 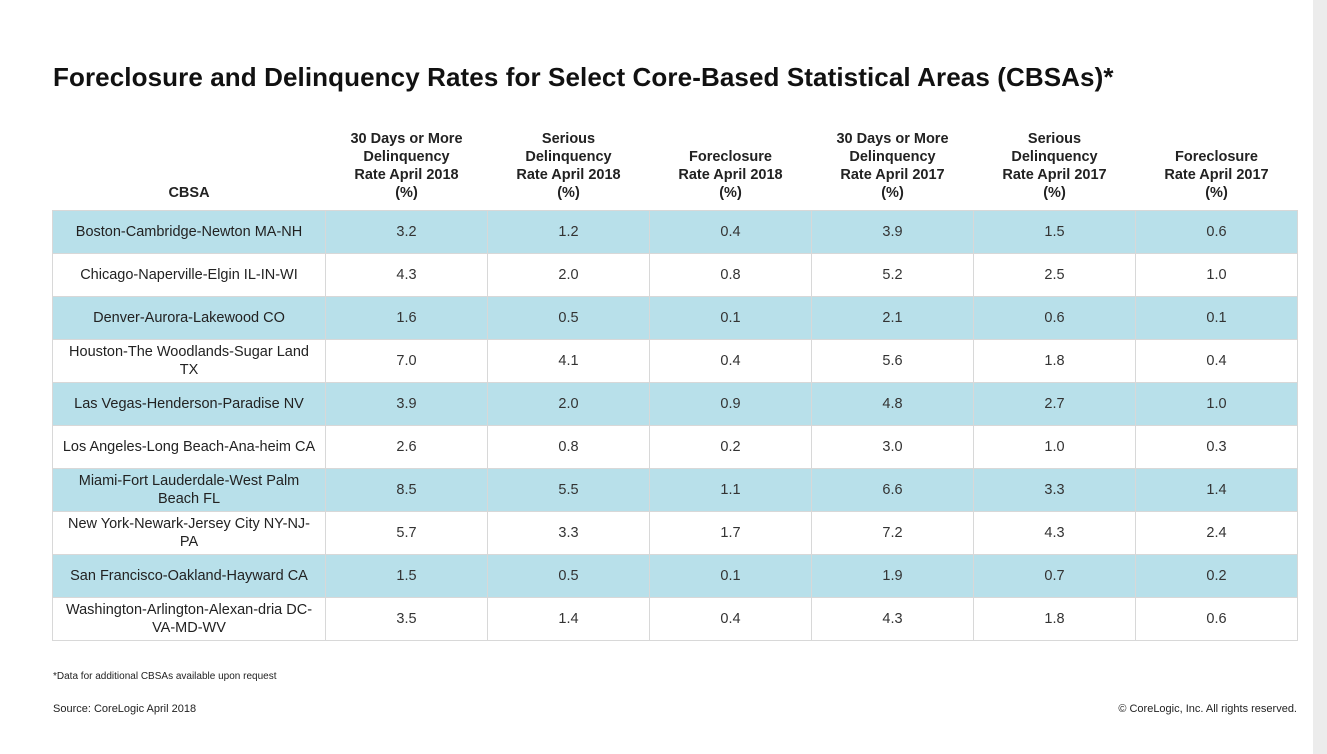 What do you see at coordinates (189, 192) in the screenshot?
I see `column-header-cbsa: CBSA` at bounding box center [189, 192].